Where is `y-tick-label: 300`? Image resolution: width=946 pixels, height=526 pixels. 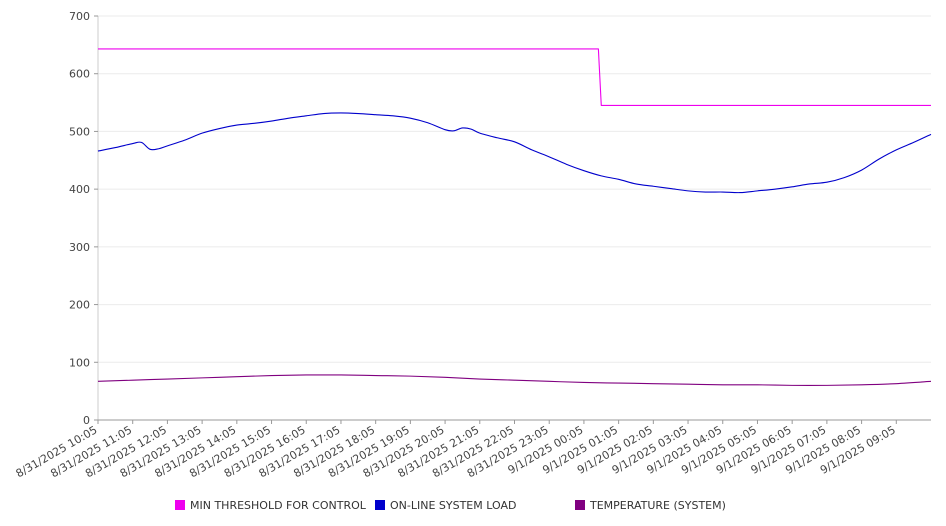
y-tick-label: 300 is located at coordinates (79, 247).